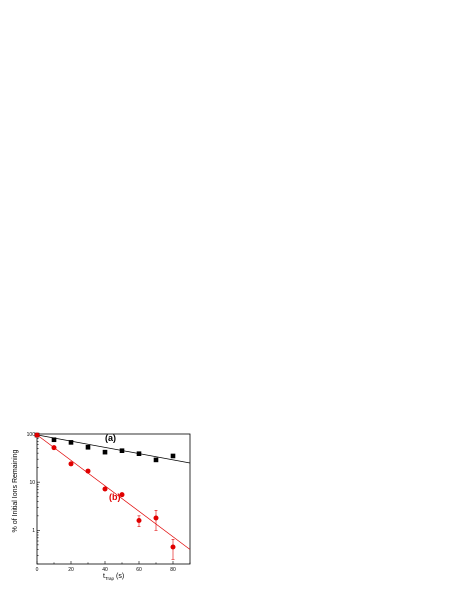  Describe the element at coordinates (113, 449) in the screenshot. I see `fit-line-a` at that location.